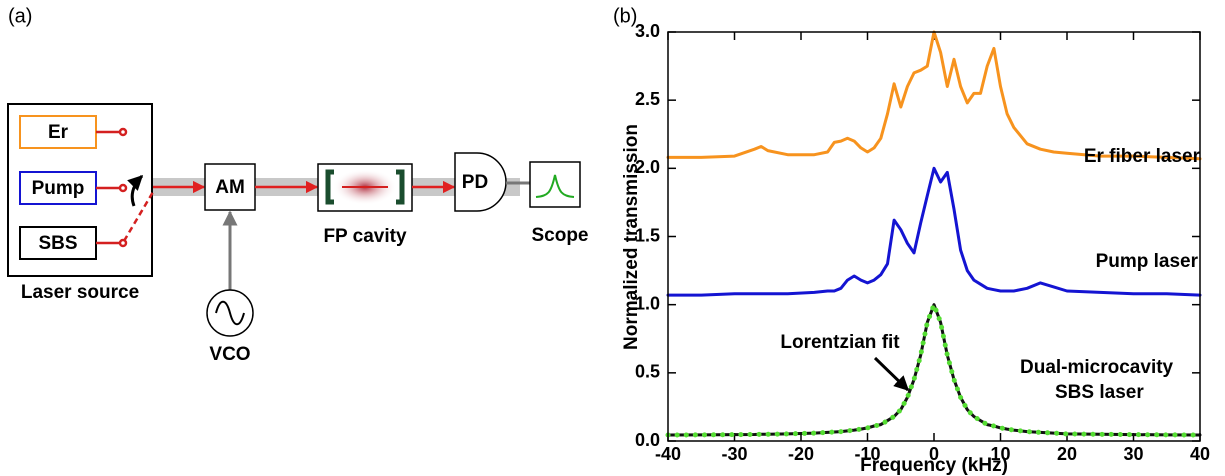 This screenshot has height=476, width=1225. I want to click on switch-arrow, so click(135, 190).